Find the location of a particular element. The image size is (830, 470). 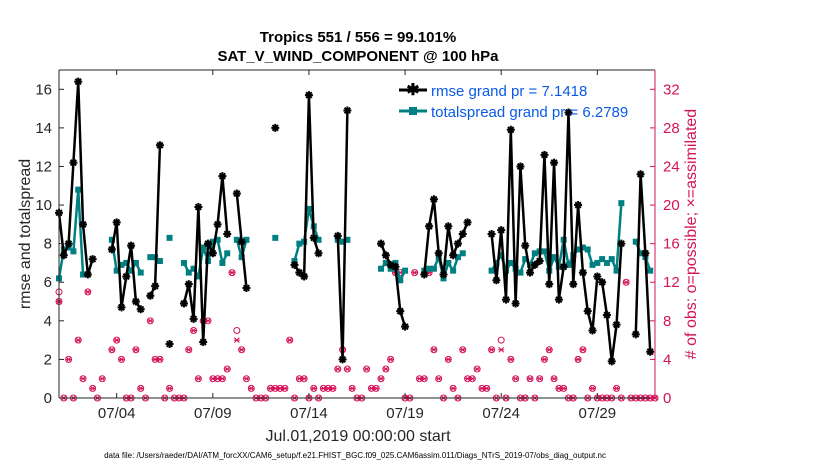

x-tick-label: 07/24 is located at coordinates (501, 413).